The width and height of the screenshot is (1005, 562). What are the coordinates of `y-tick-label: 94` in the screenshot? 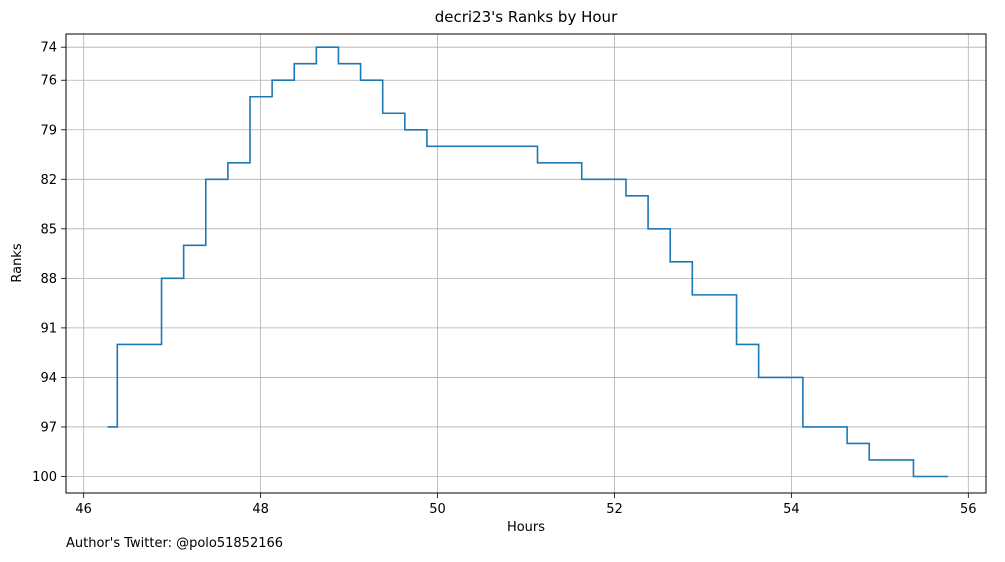 It's located at (48, 378).